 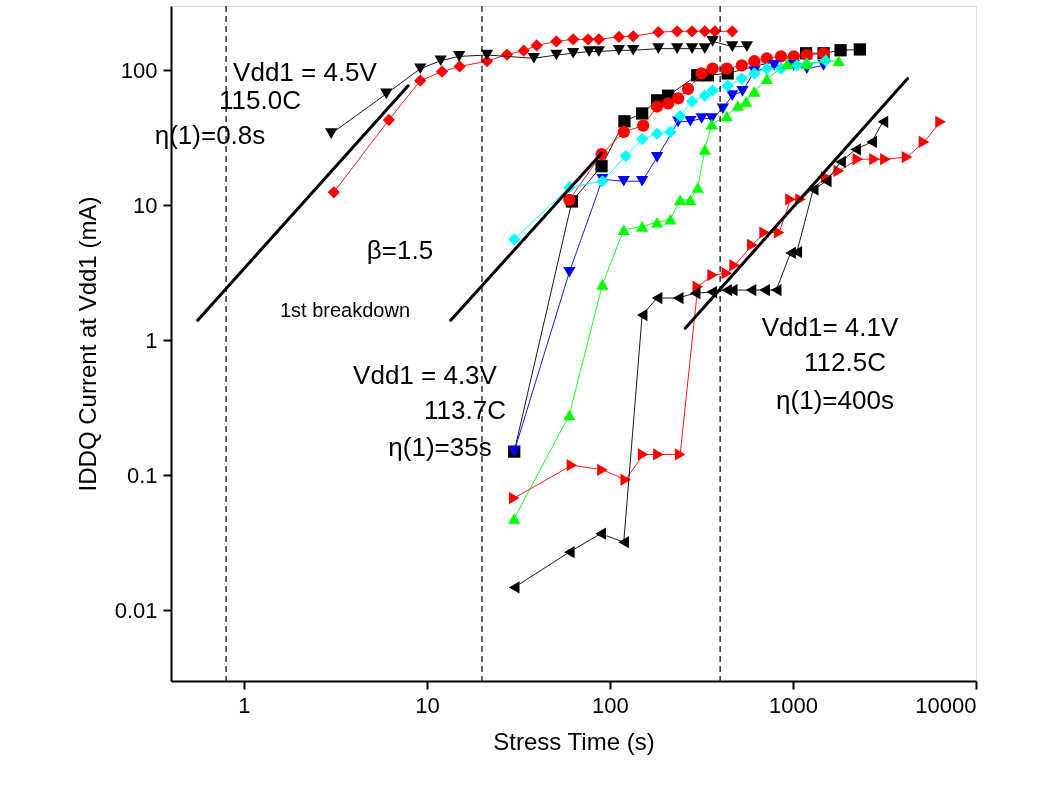 What do you see at coordinates (793, 705) in the screenshot?
I see `x-tick-label: 1000` at bounding box center [793, 705].